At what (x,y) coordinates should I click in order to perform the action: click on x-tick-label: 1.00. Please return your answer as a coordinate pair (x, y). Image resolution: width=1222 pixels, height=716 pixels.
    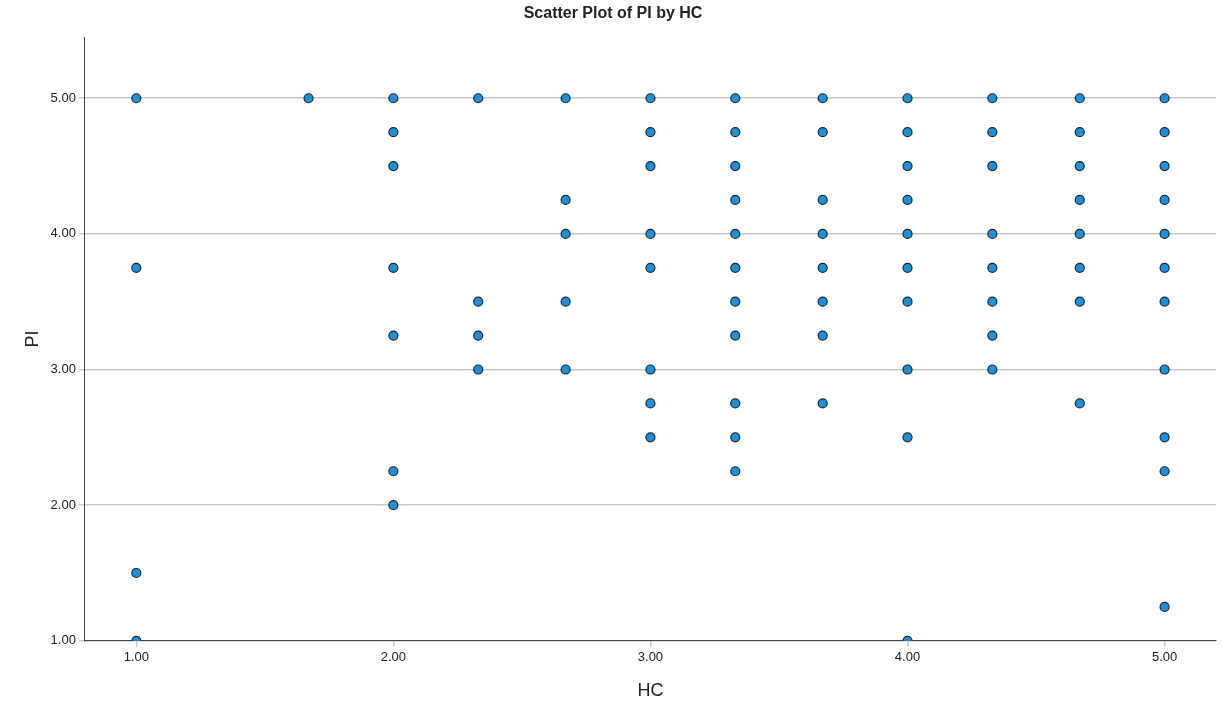
    Looking at the image, I should click on (136, 657).